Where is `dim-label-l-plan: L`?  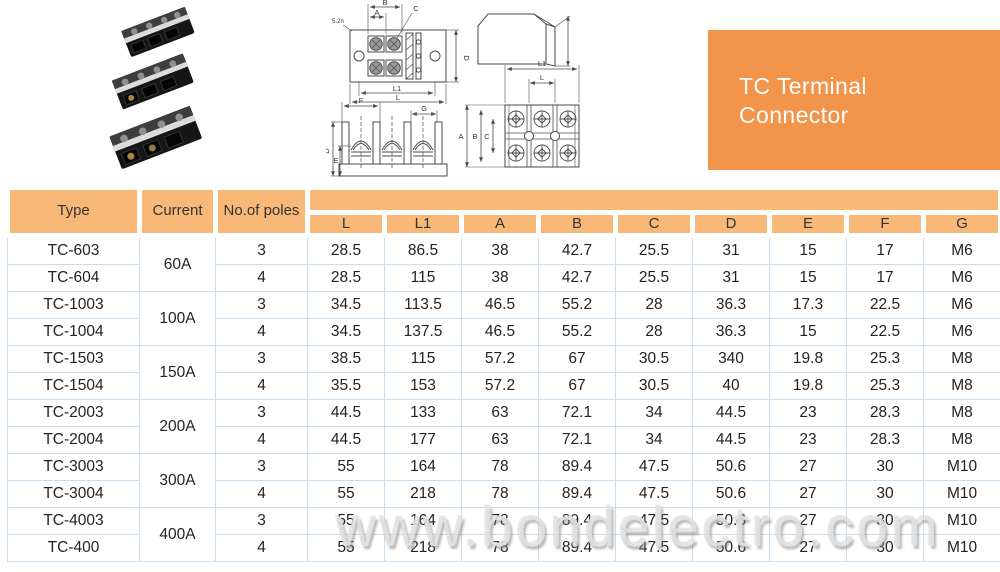
dim-label-l-plan: L is located at coordinates (542, 77).